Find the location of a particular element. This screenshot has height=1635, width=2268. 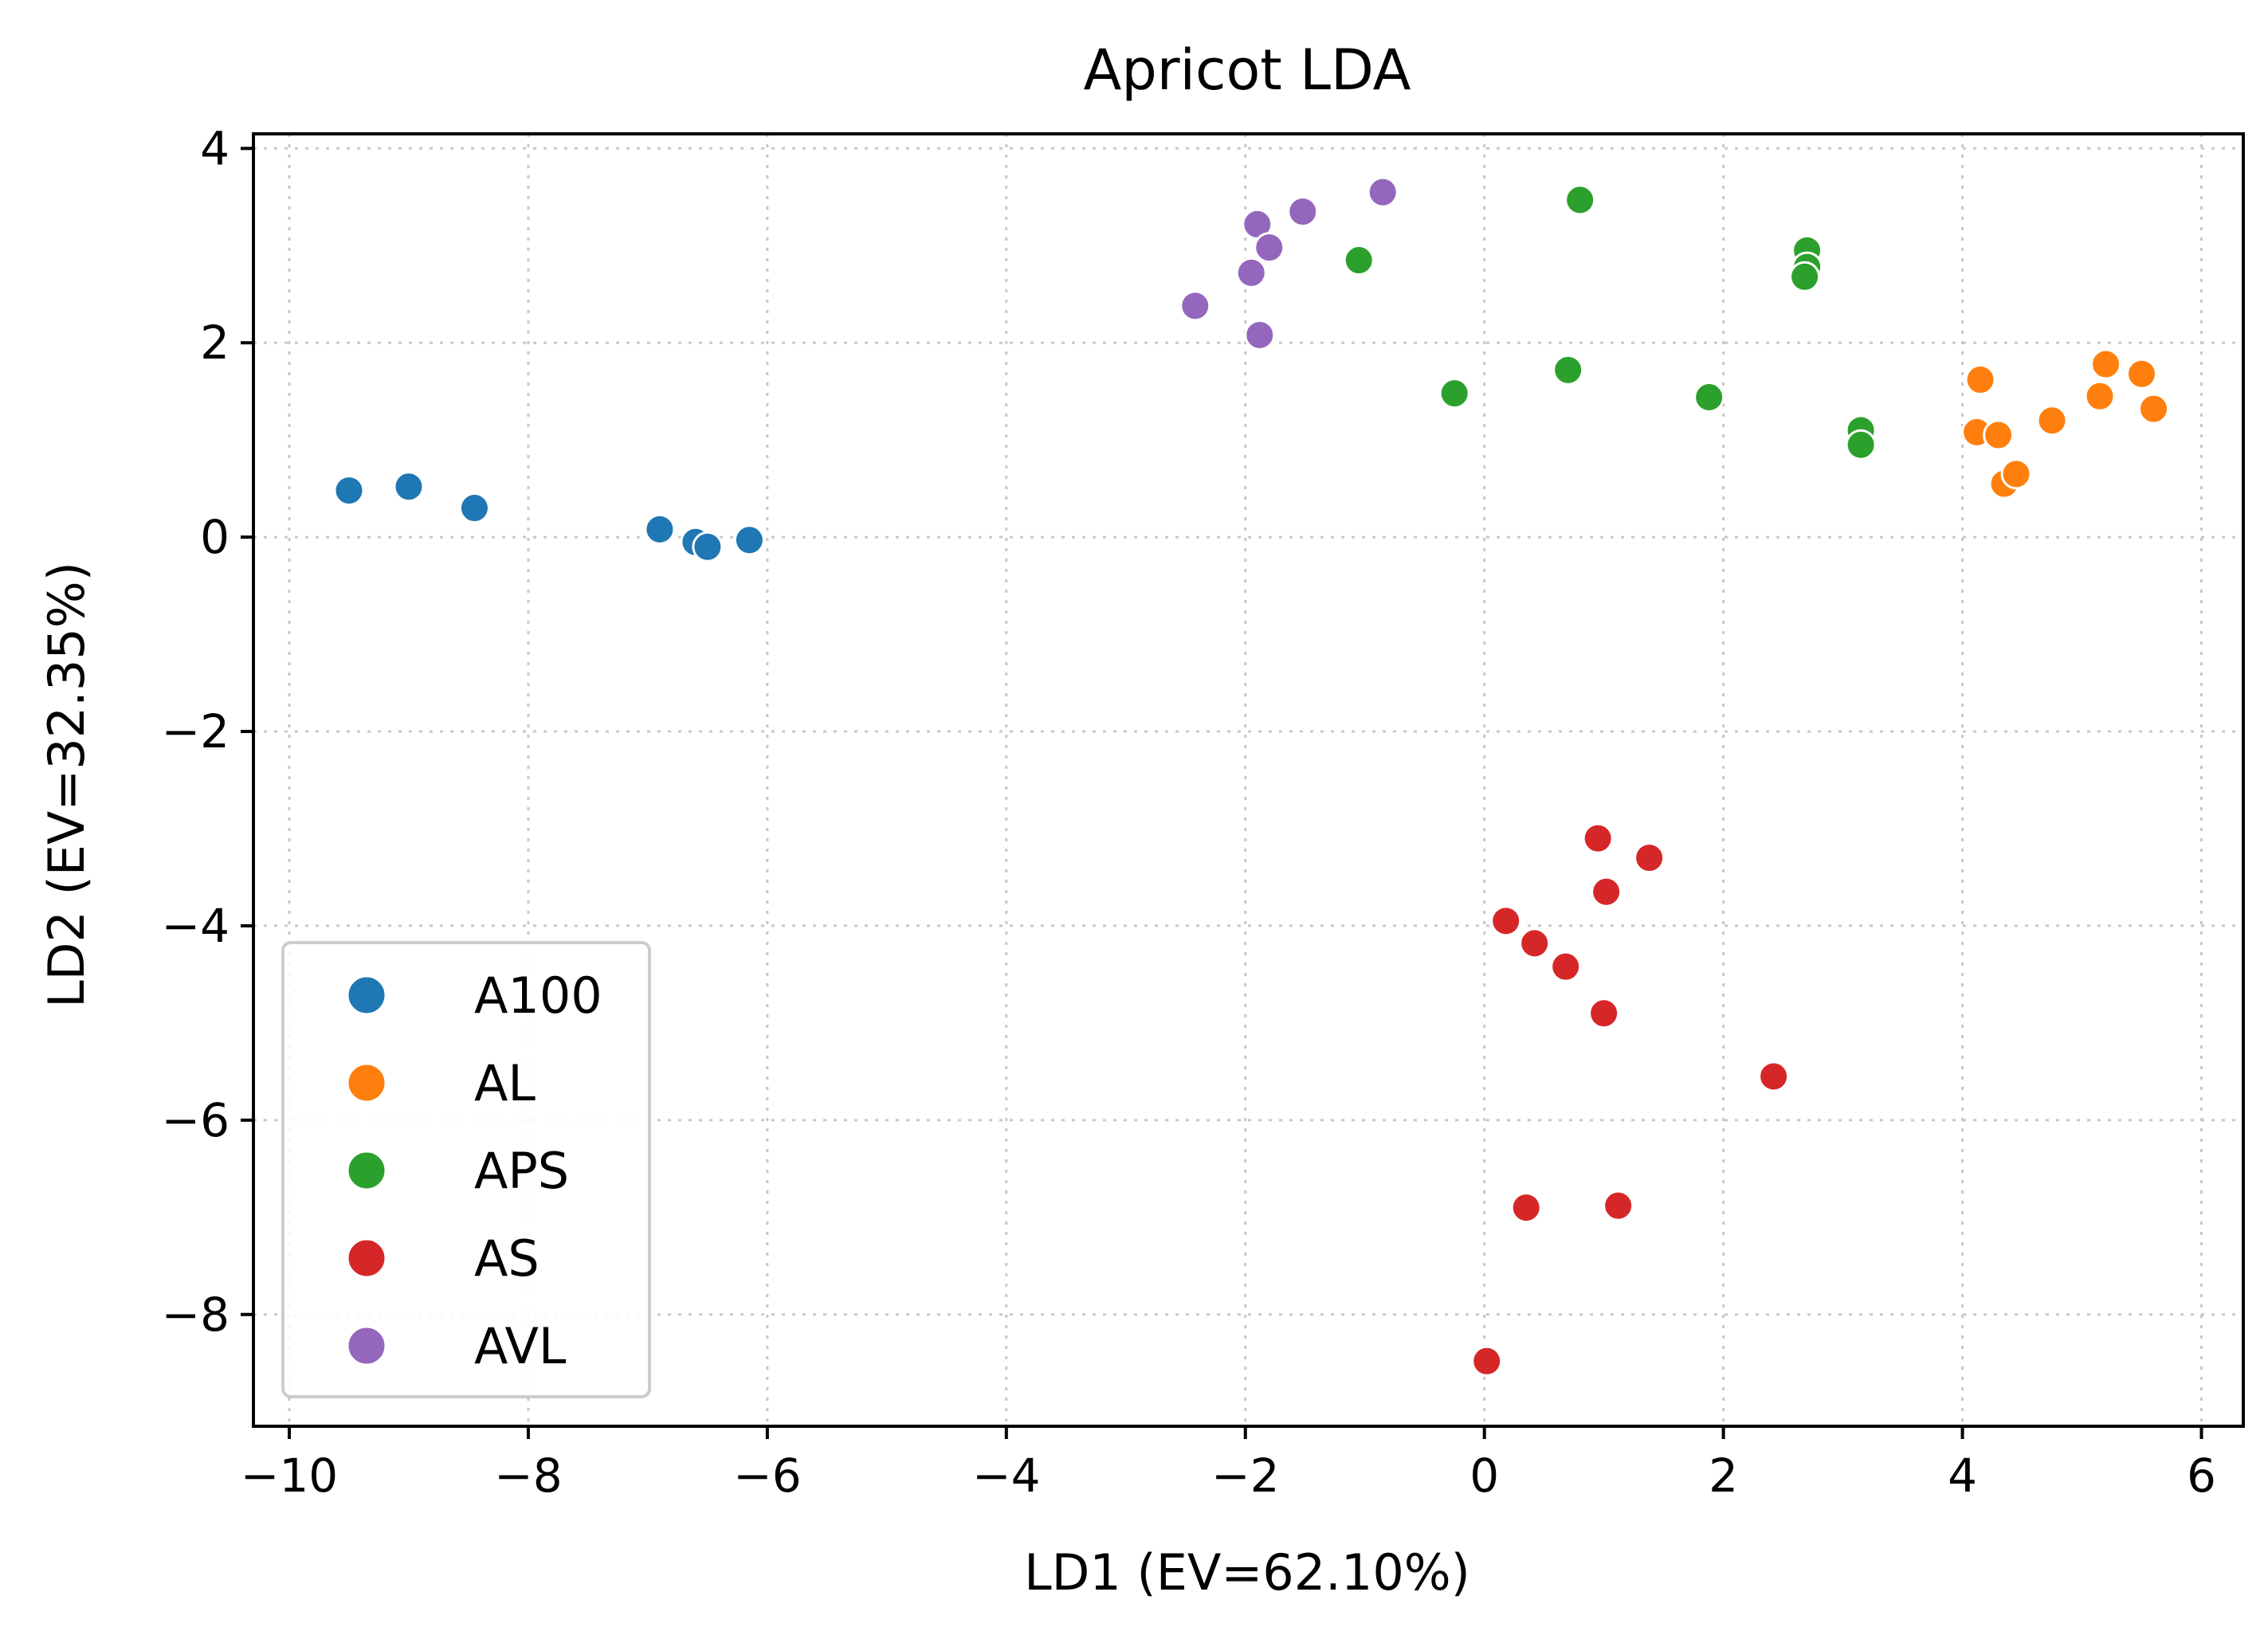

x-tick-label: −4 is located at coordinates (1006, 1476).